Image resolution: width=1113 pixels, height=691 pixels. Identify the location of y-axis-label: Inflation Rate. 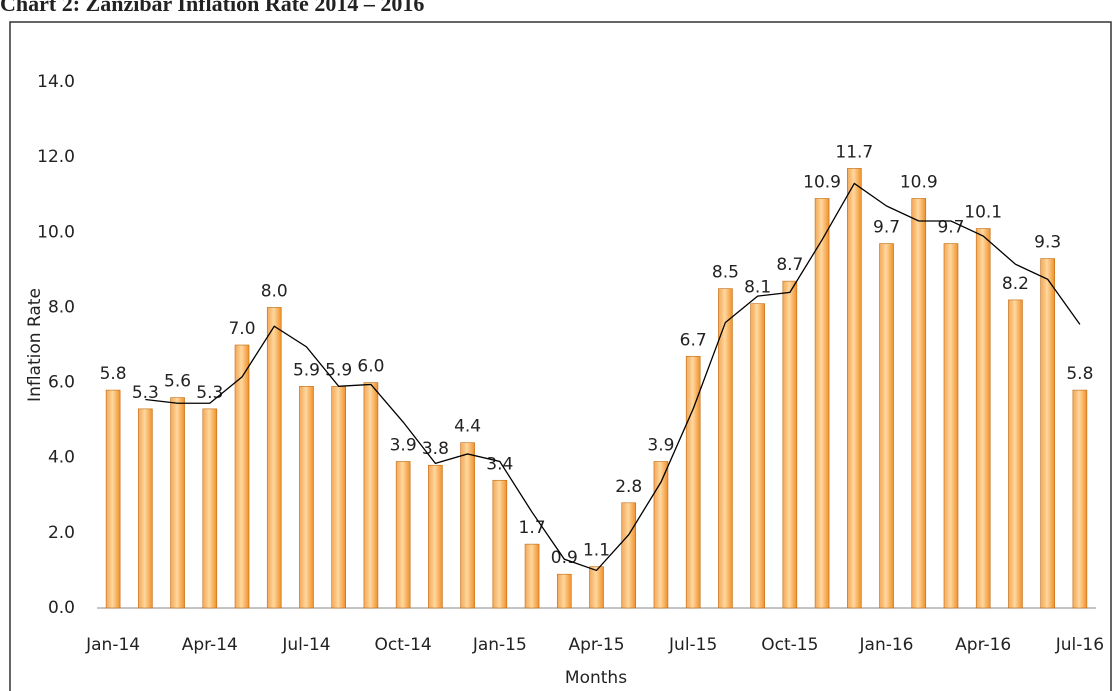
(35, 345).